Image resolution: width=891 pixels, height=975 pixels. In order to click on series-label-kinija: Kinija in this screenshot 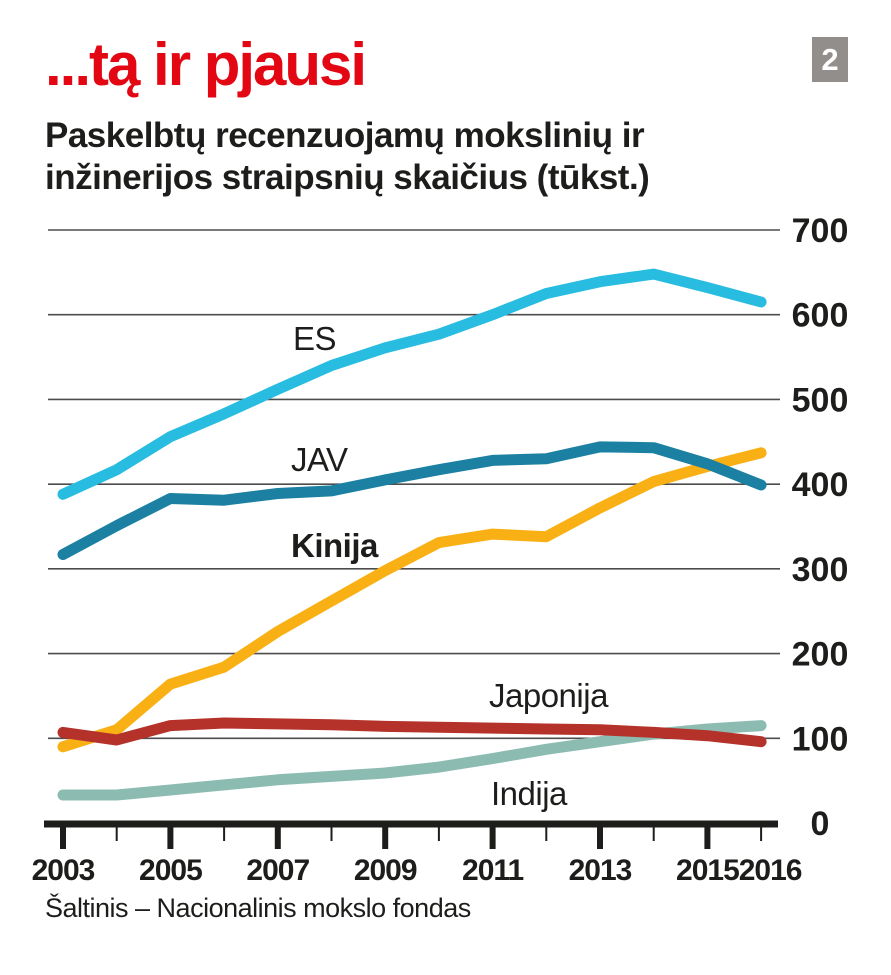, I will do `click(335, 545)`.